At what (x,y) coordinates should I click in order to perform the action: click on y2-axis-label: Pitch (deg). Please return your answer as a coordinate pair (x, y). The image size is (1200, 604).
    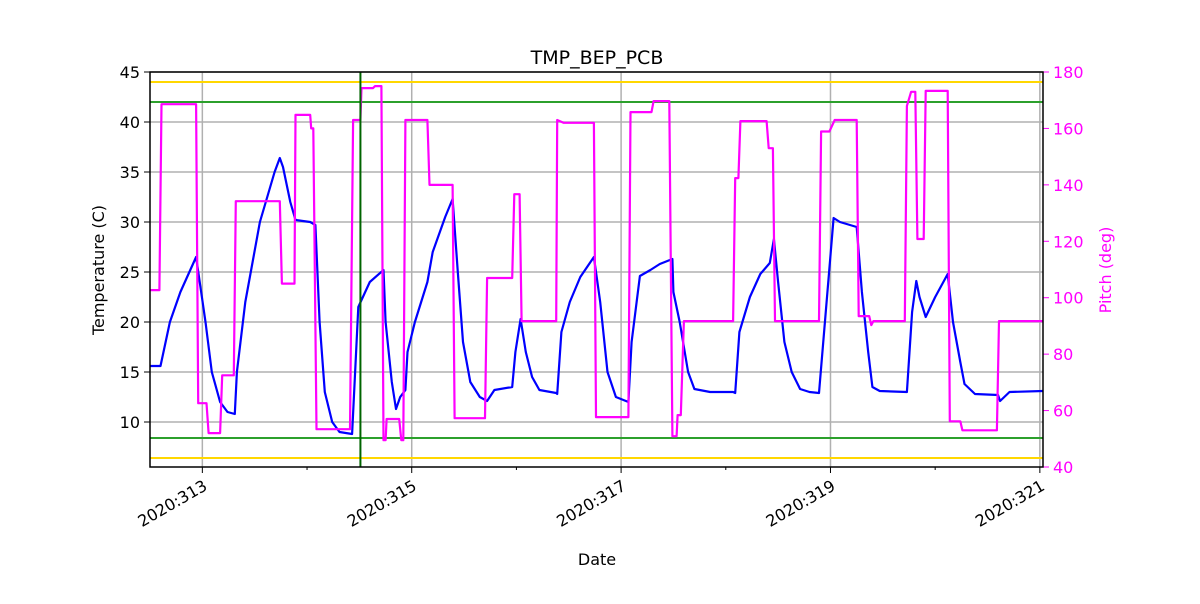
    Looking at the image, I should click on (1105, 270).